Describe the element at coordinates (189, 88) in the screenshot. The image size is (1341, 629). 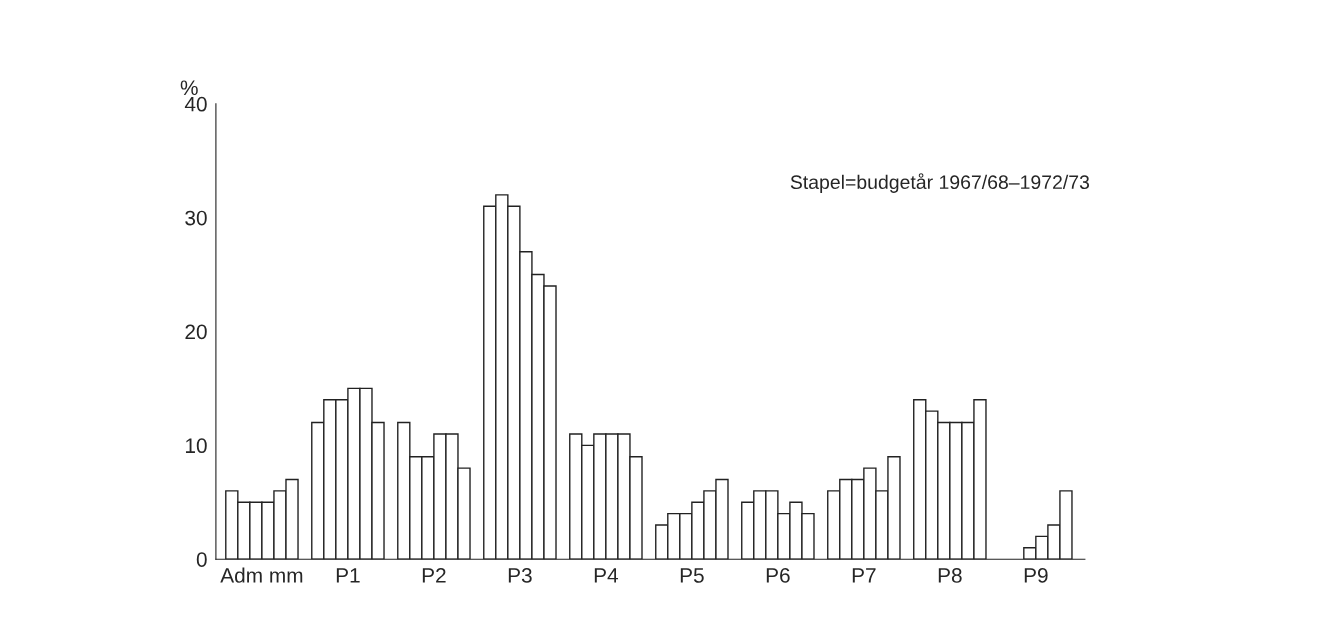
I see `y-axis-title: %` at that location.